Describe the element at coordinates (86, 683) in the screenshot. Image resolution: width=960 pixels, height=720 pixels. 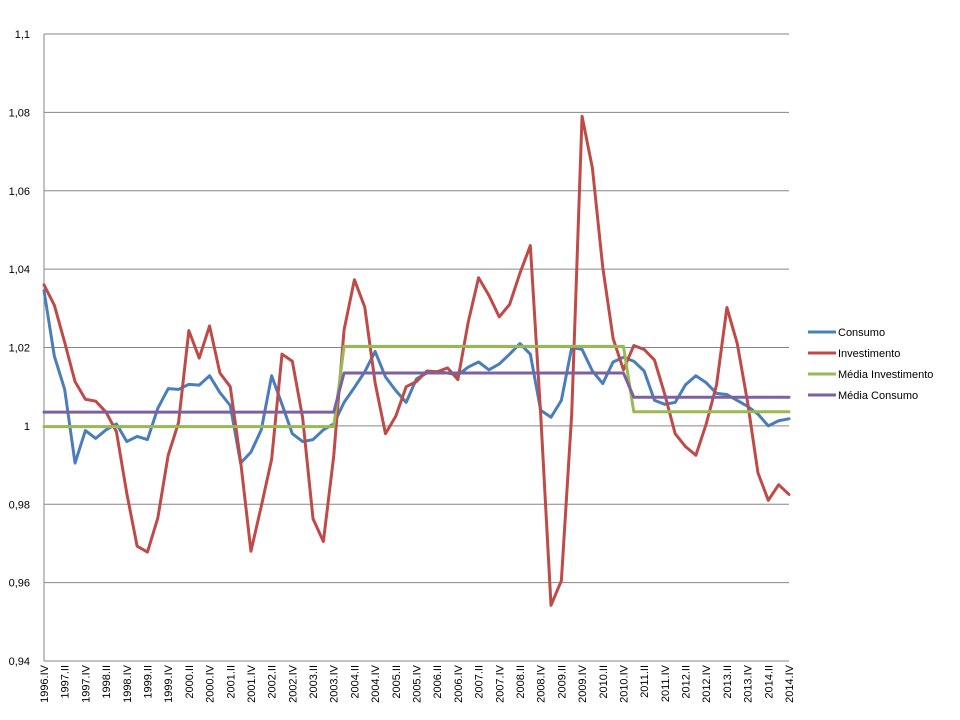
I see `x-tick-label: 1997.IV` at that location.